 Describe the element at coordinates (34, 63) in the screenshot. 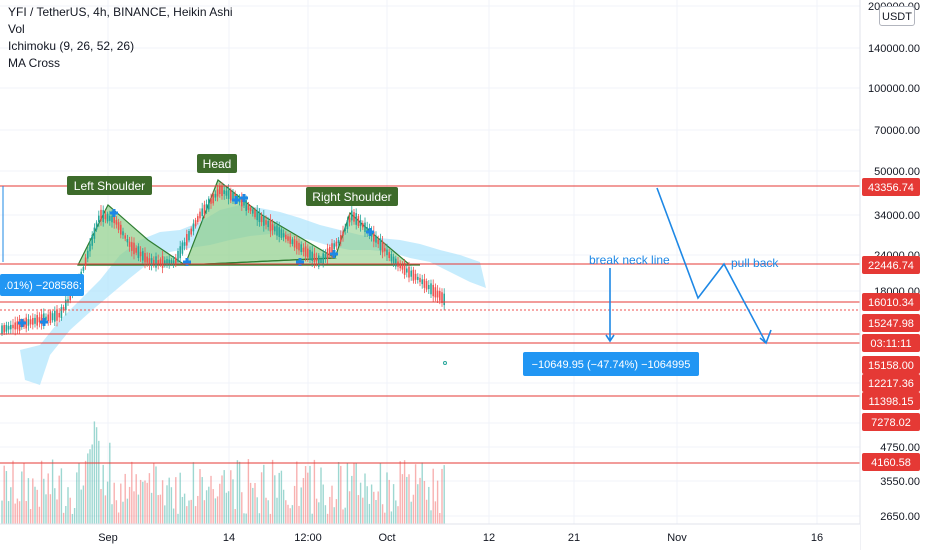

I see `indicator-ma-cross: MA Cross` at that location.